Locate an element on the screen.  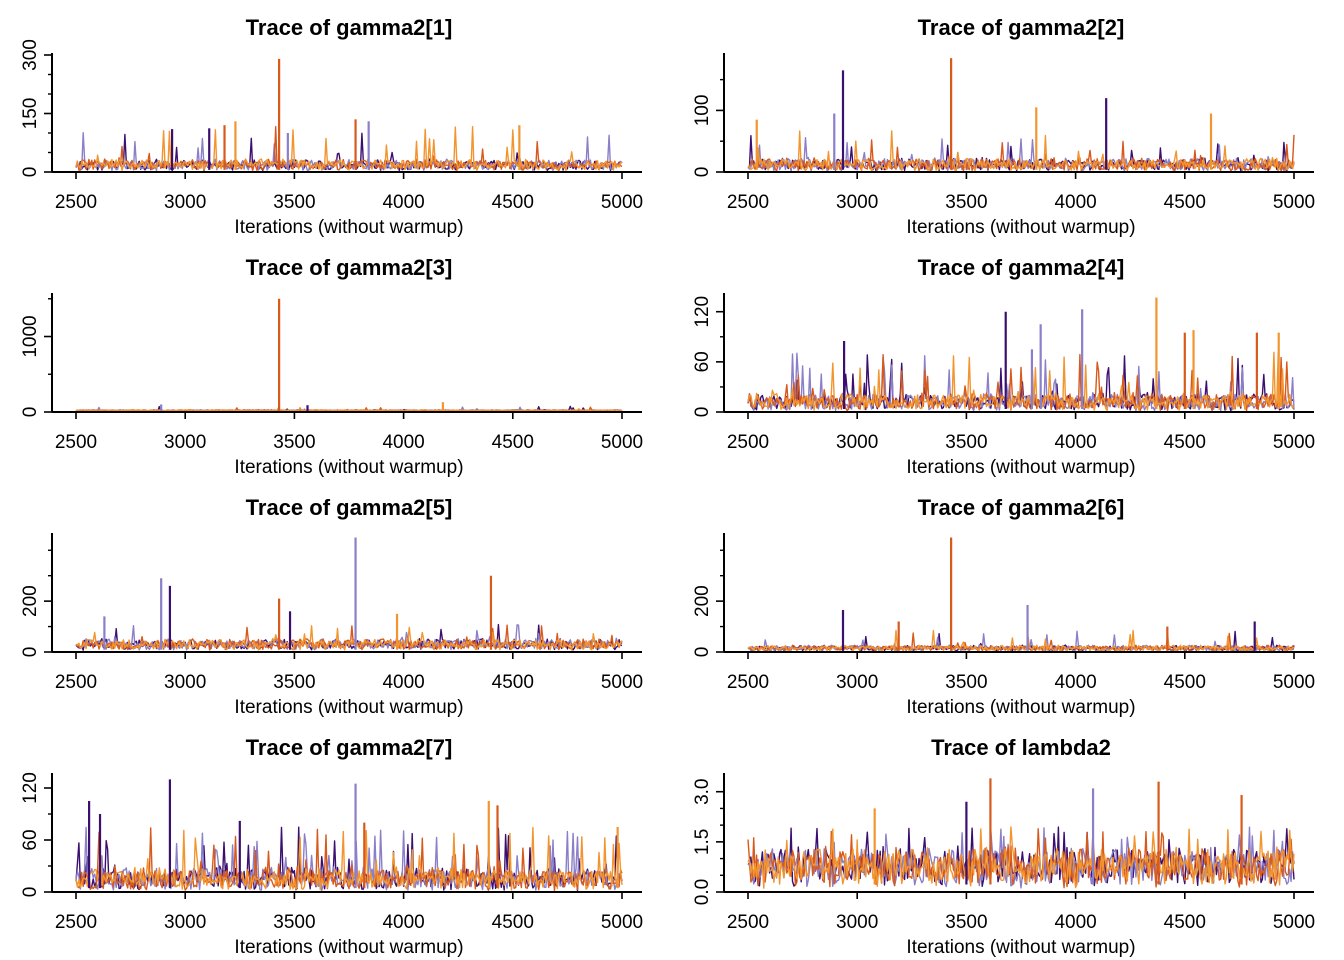
panel-title: Trace of gamma2[4] is located at coordinates (1021, 267).